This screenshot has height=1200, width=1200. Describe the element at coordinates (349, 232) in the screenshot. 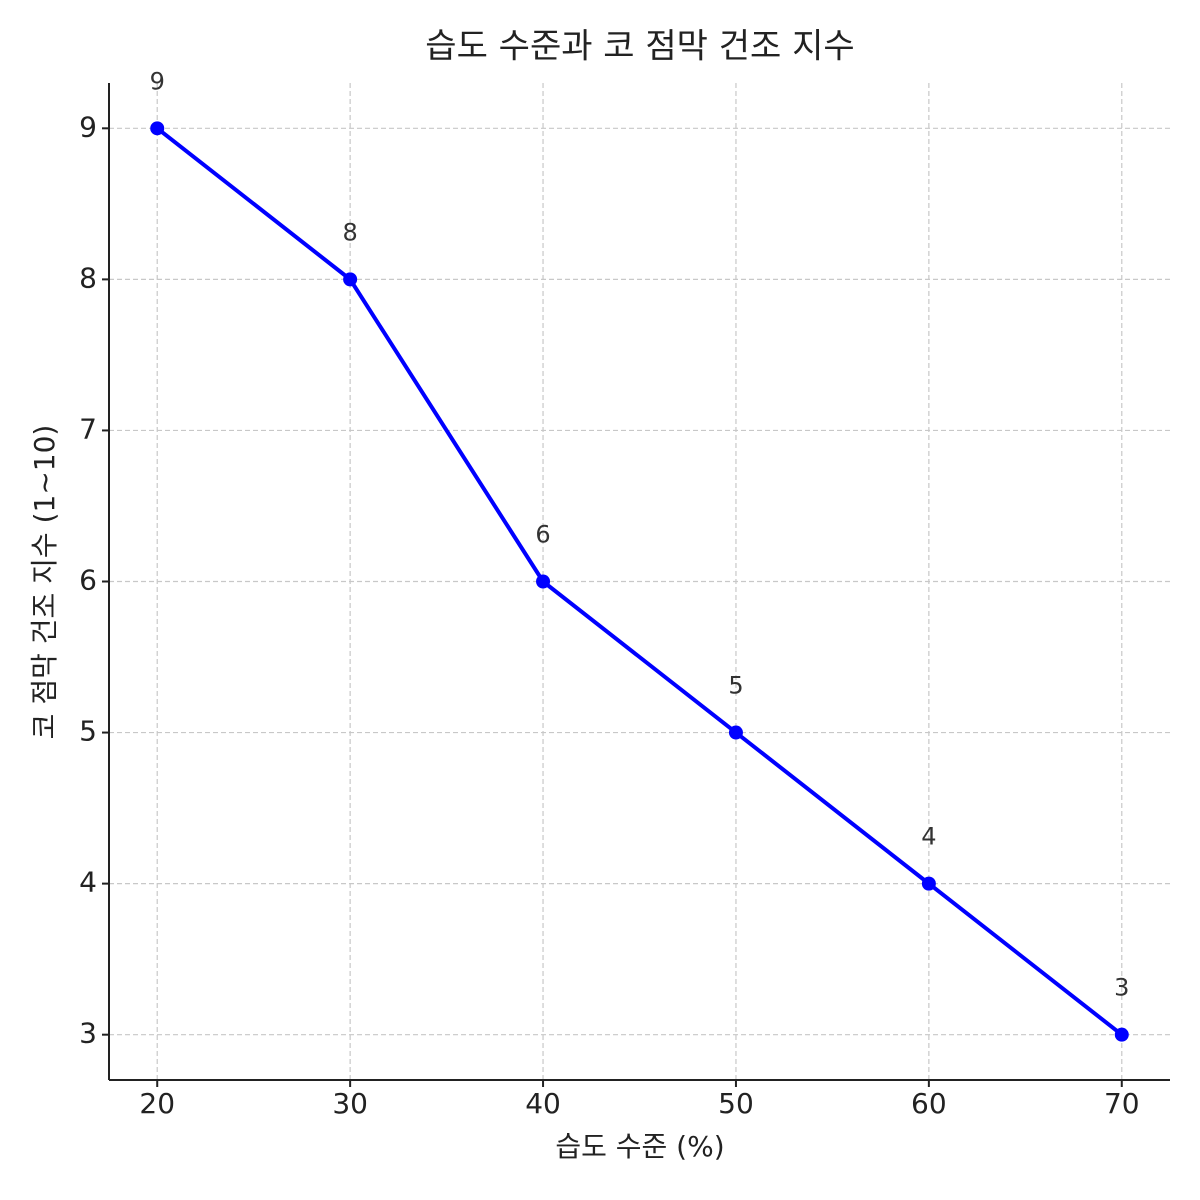

I see `data-label: 8` at that location.